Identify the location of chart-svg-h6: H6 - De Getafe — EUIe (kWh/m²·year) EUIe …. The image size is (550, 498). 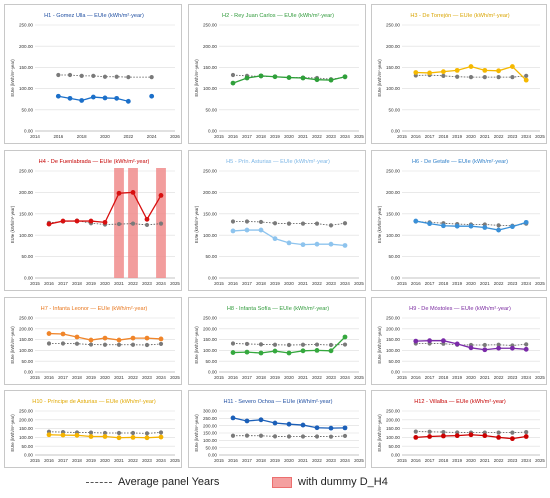
(461, 222).